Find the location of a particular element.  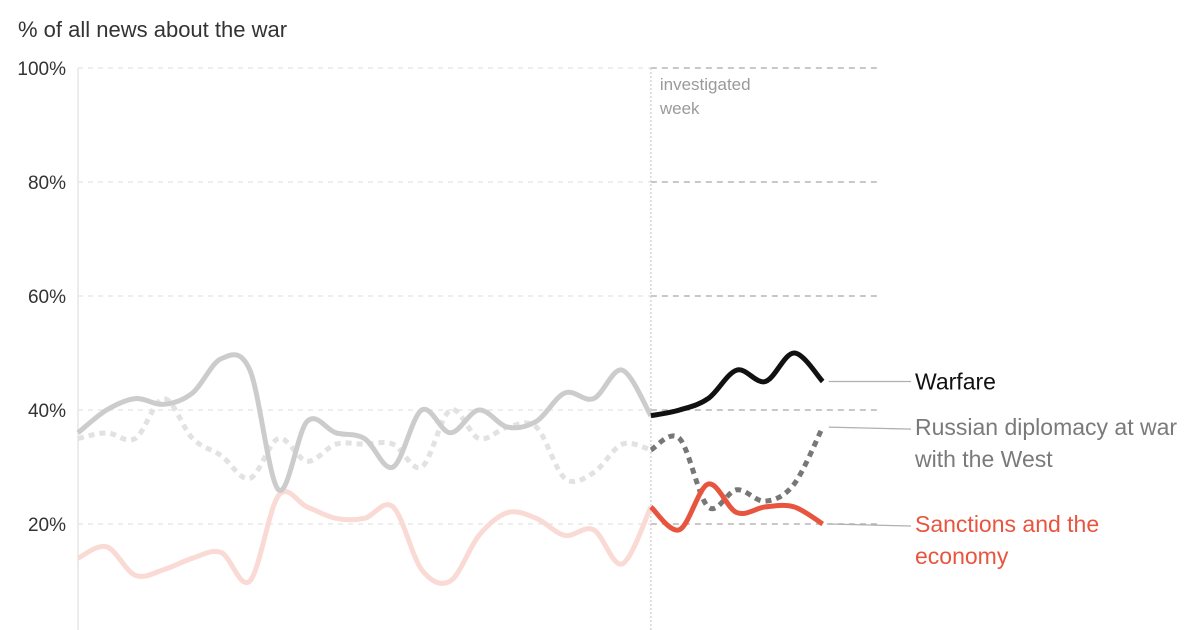

series-sanctions-and-the-economy-history-line is located at coordinates (365, 537).